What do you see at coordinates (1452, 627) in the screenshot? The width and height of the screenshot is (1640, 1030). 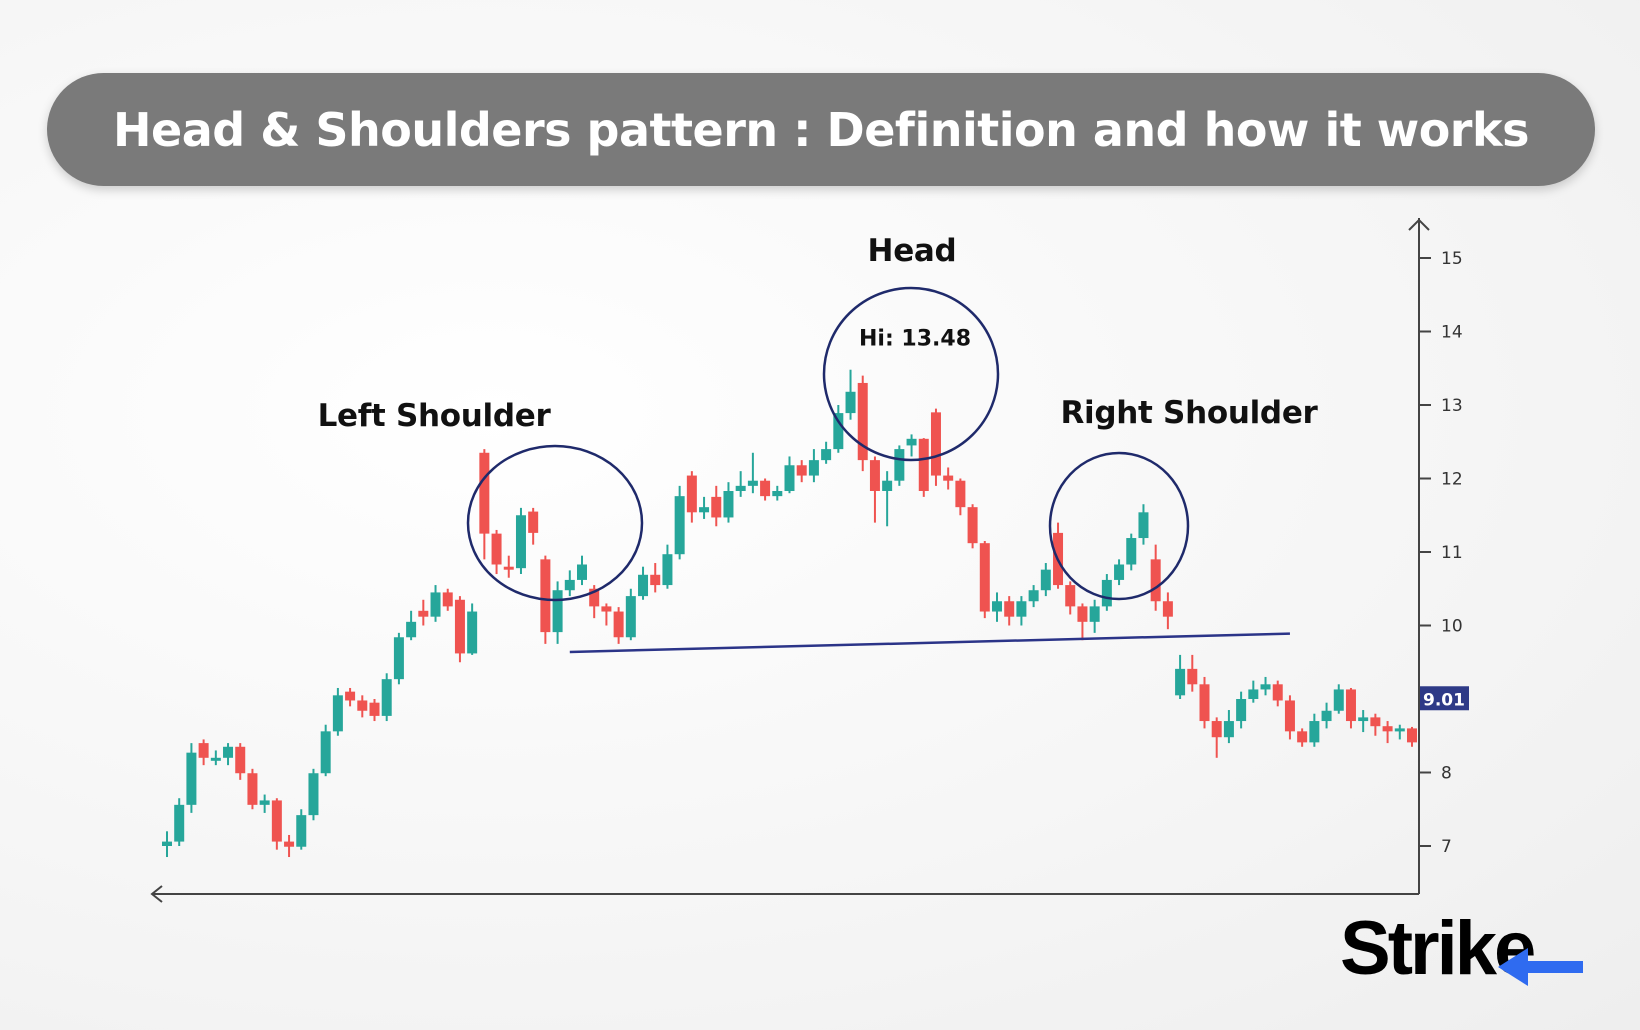 I see `y-tick-label: 10` at bounding box center [1452, 627].